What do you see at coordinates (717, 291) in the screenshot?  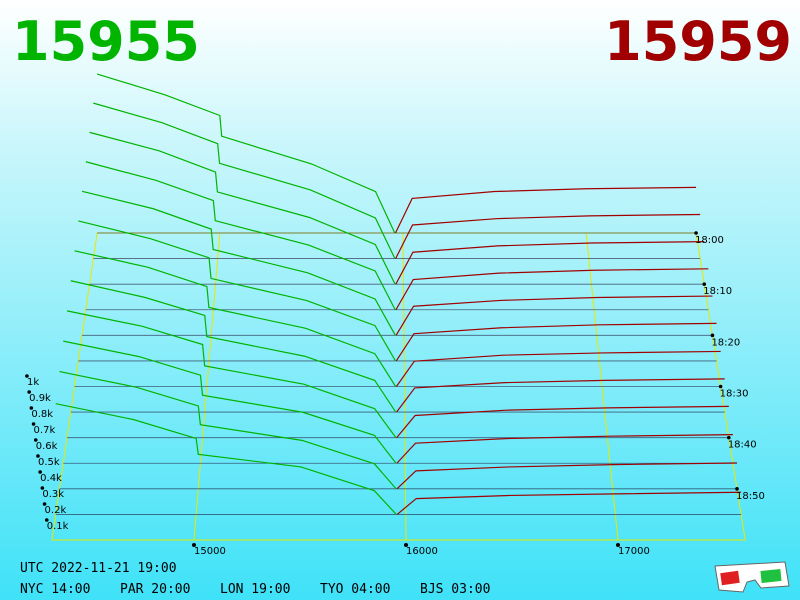 I see `time-tick-label: 18:10` at bounding box center [717, 291].